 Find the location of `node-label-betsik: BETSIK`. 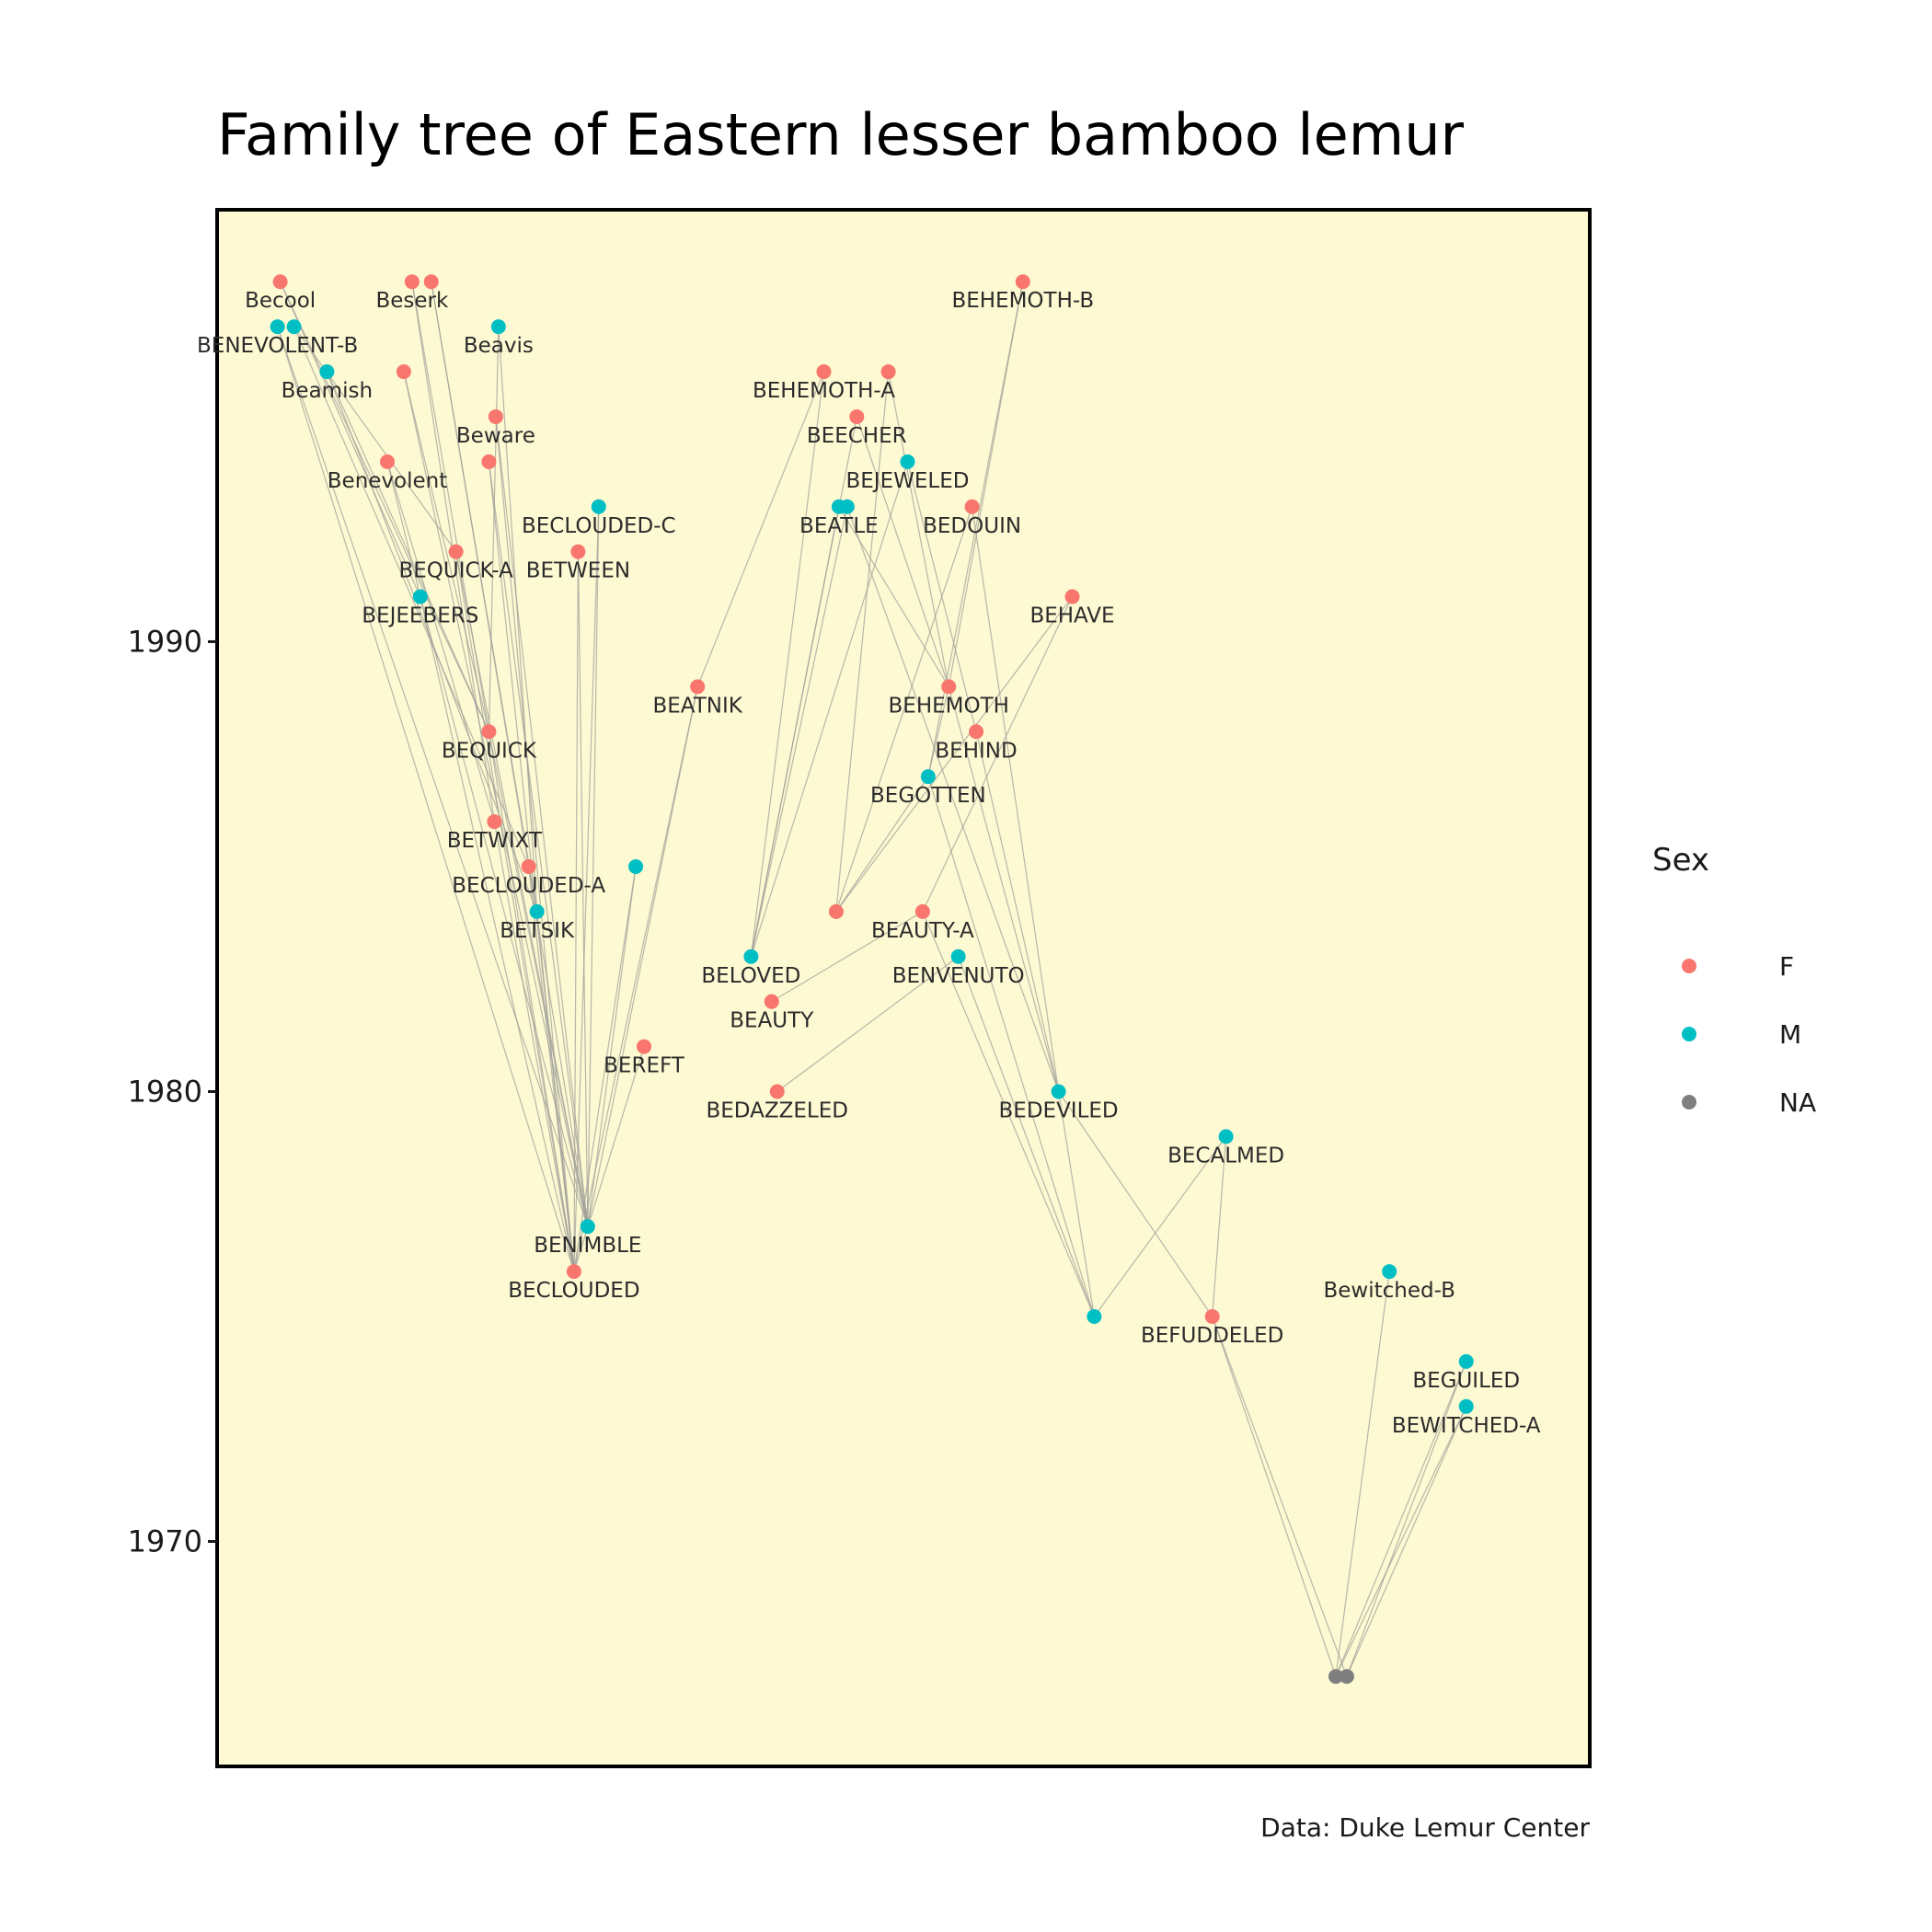

node-label-betsik: BETSIK is located at coordinates (537, 931).